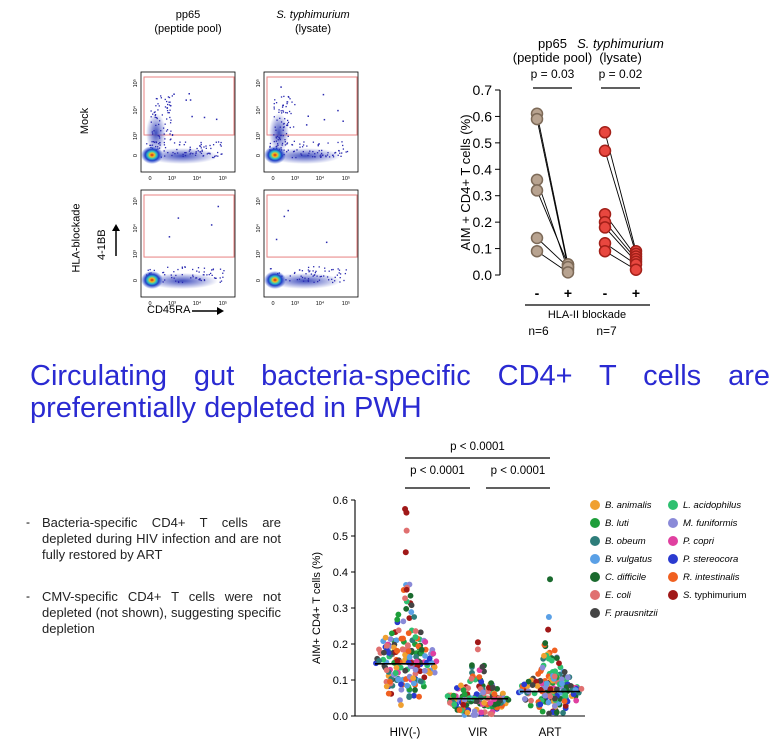  I want to click on paired-line, so click(620, 202).